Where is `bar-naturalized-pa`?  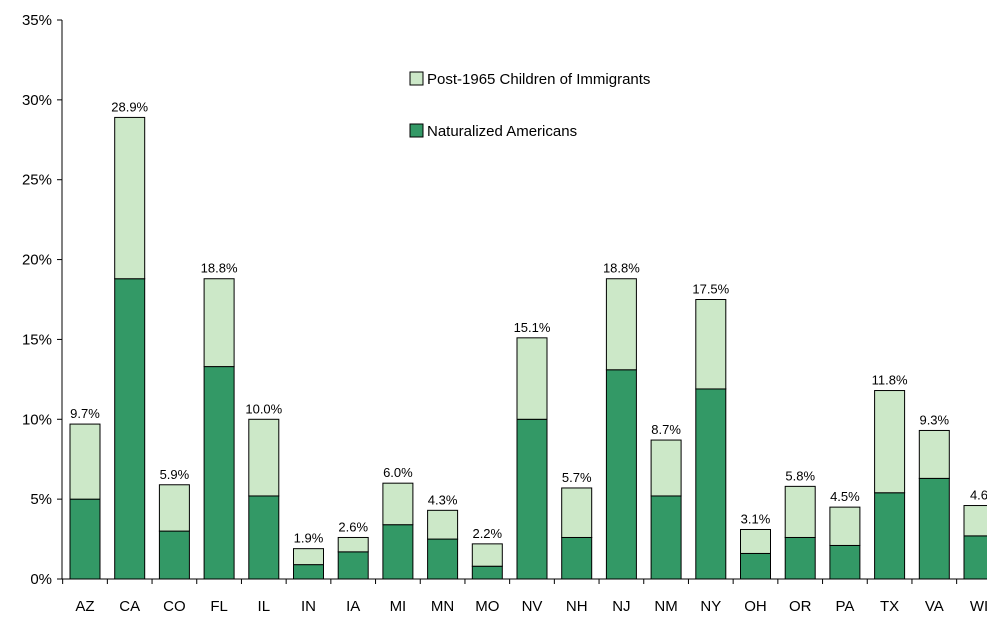
bar-naturalized-pa is located at coordinates (845, 562).